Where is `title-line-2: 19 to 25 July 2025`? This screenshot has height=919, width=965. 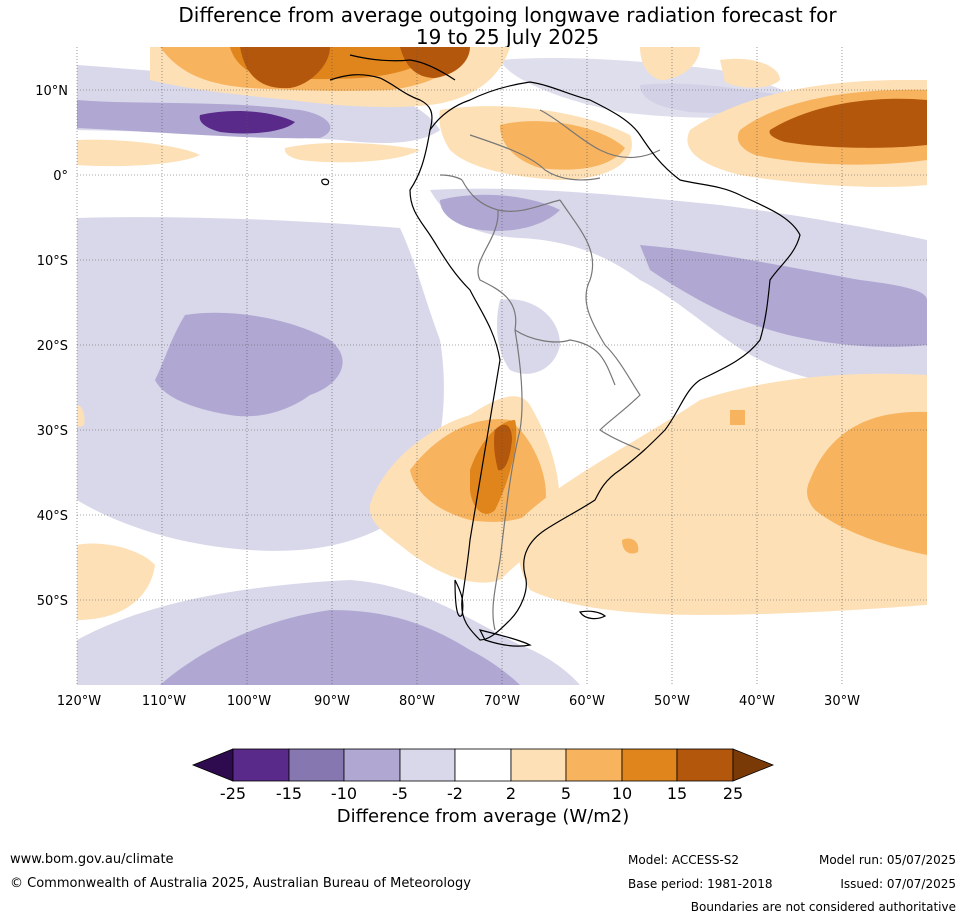 title-line-2: 19 to 25 July 2025 is located at coordinates (507, 37).